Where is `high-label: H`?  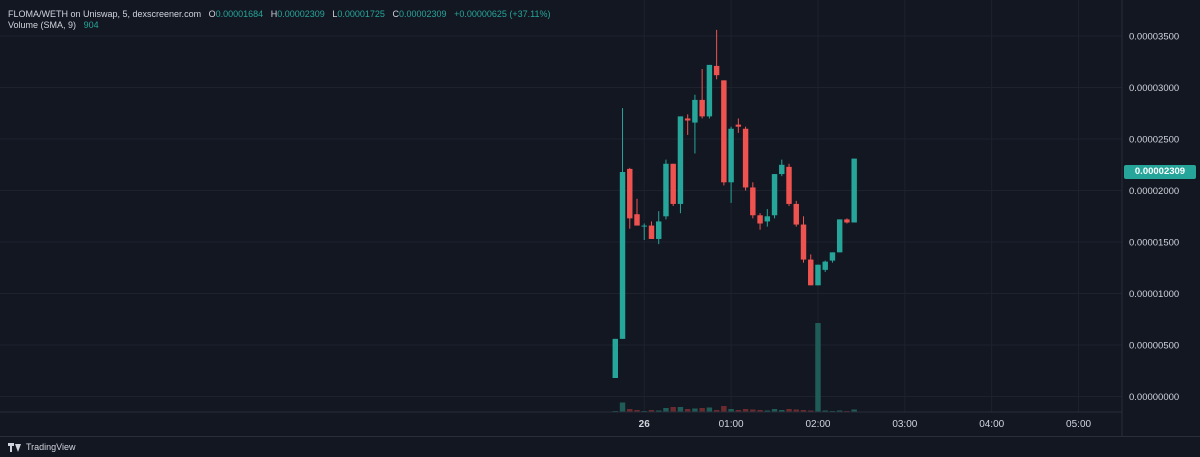
high-label: H is located at coordinates (274, 14).